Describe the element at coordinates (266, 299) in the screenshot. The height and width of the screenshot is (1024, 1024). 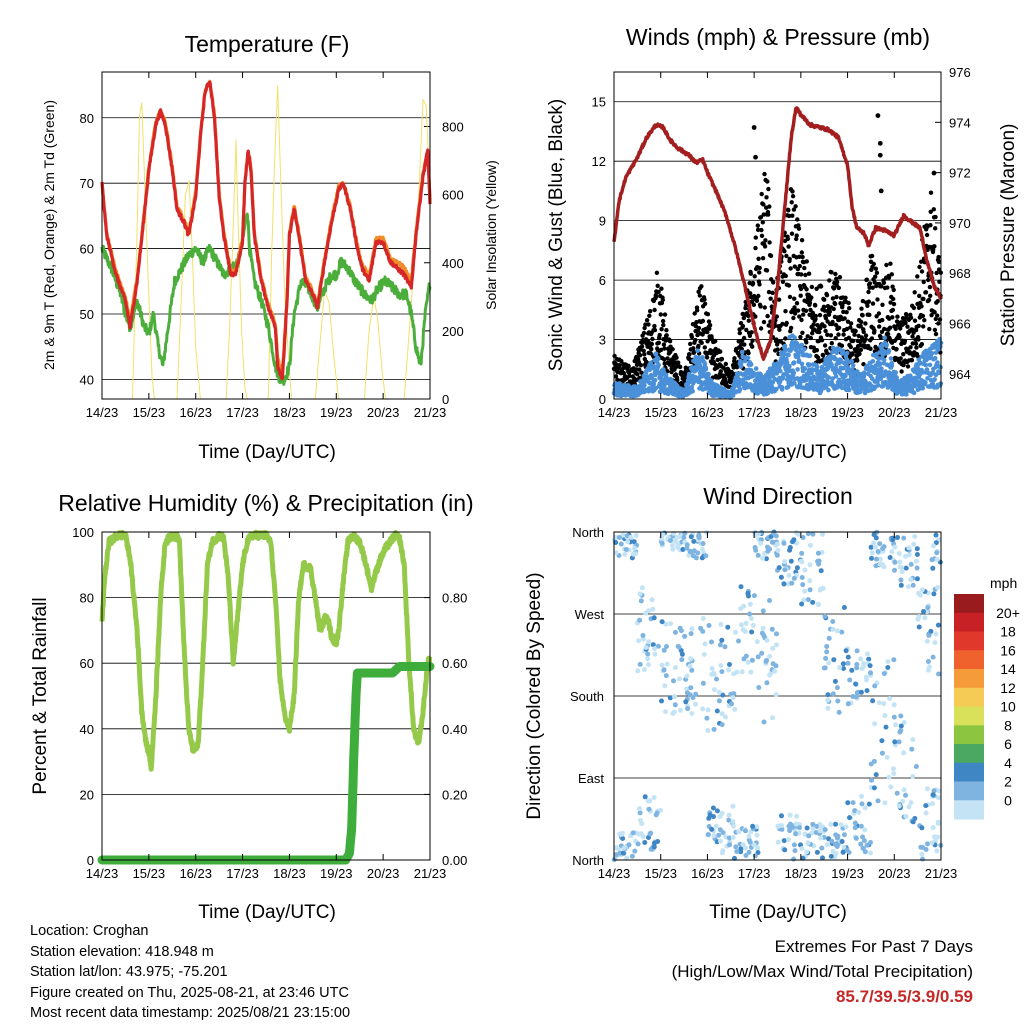
I see `series-2m-td` at that location.